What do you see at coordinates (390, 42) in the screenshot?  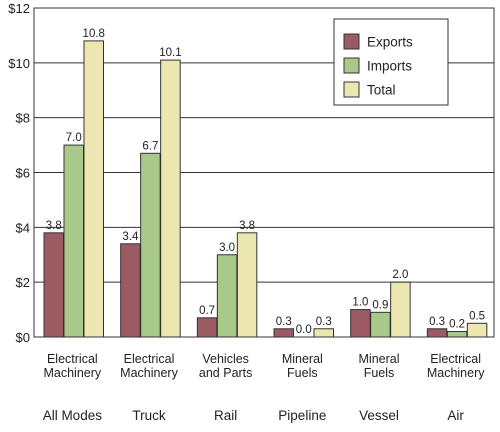 I see `legend-label: Exports` at bounding box center [390, 42].